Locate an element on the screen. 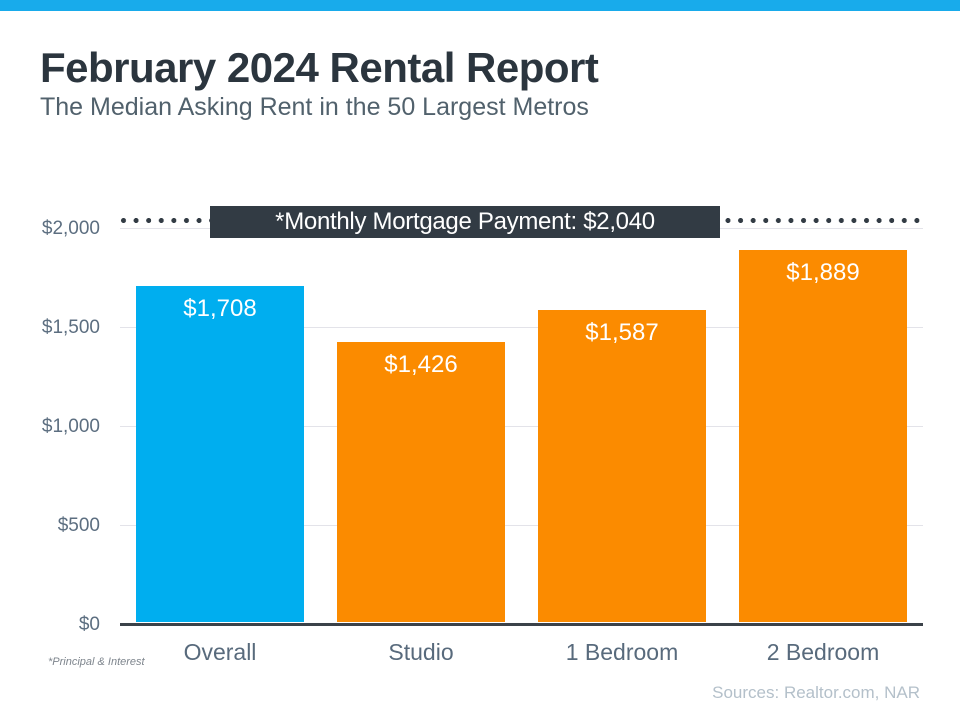 The width and height of the screenshot is (960, 720). y-axis-tick-label: $0 is located at coordinates (89, 624).